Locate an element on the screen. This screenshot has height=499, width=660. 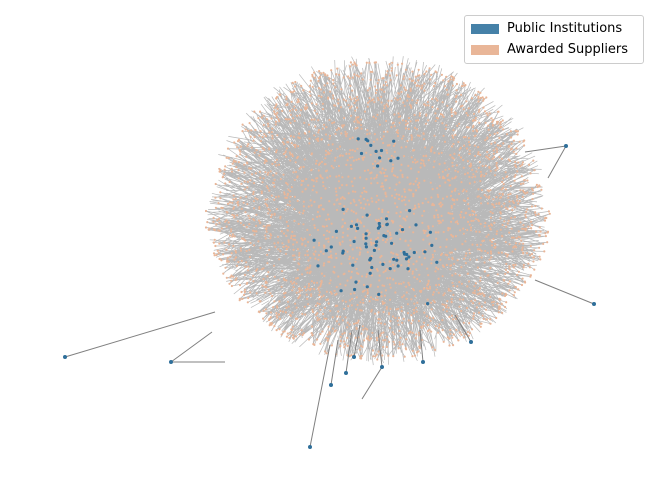
legend: Public Institutions Awarded Suppliers is located at coordinates (554, 39).